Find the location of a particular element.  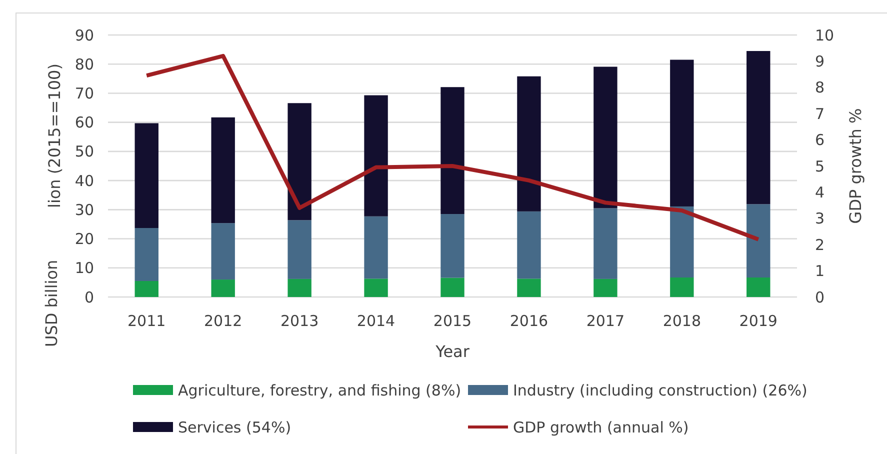

y2-tick-label: 1 is located at coordinates (820, 271).